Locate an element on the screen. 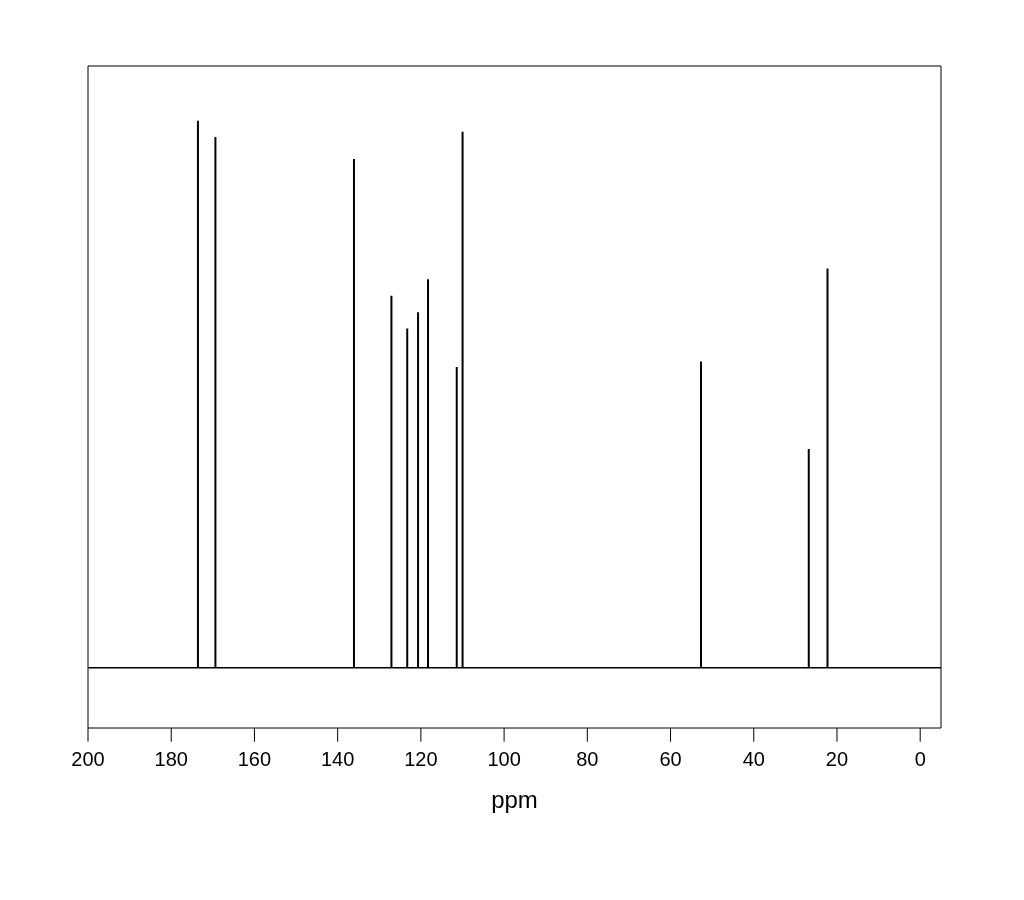 This screenshot has height=900, width=1024. x-tick-label: 0 is located at coordinates (920, 759).